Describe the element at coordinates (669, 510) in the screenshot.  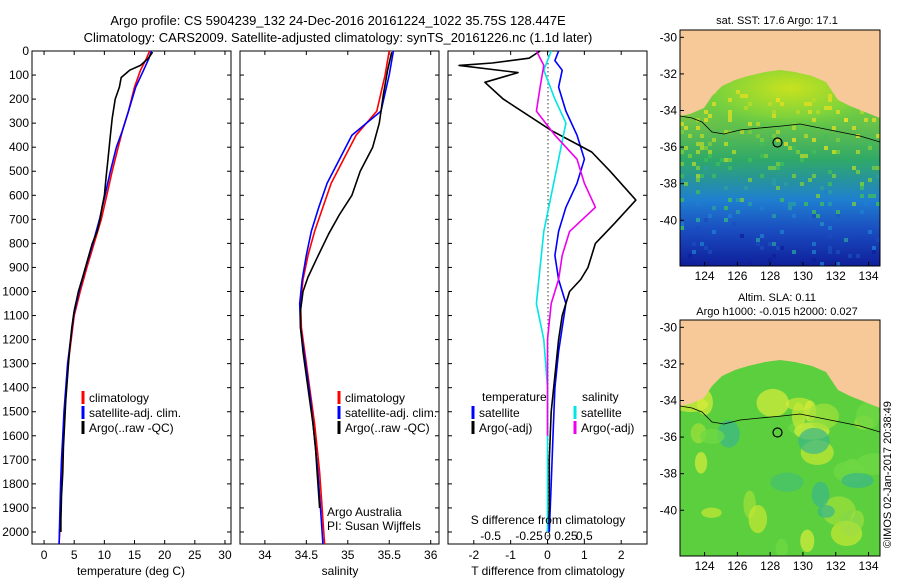
I see `map-y-tick-label: -40` at that location.